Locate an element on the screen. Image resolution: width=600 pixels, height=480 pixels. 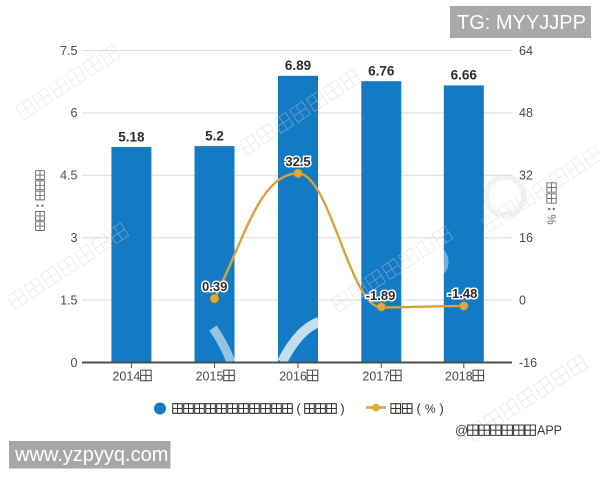
svg-text: 64 is located at coordinates (526, 51).